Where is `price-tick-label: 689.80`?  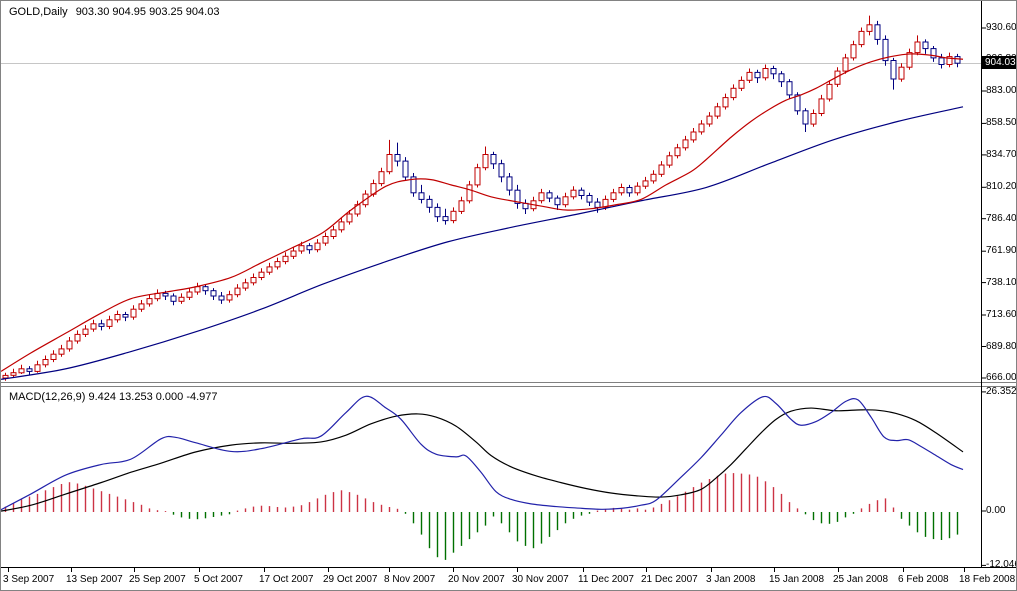 price-tick-label: 689.80 is located at coordinates (1001, 346).